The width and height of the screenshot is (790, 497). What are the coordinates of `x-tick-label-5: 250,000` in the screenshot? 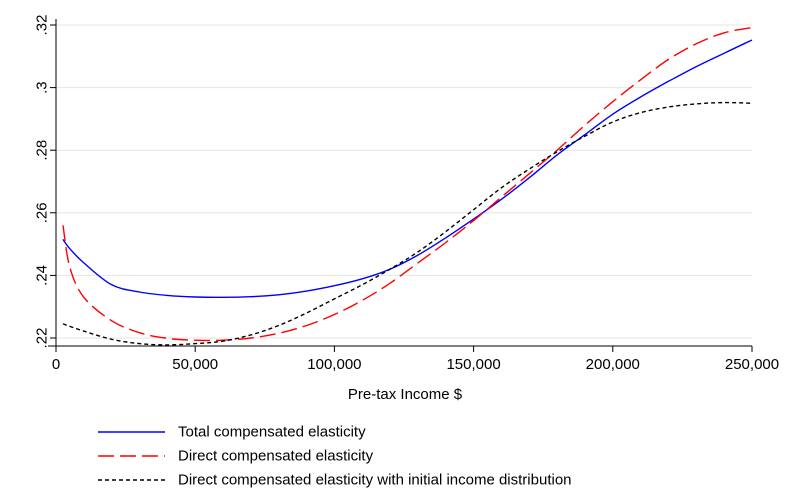 It's located at (752, 364).